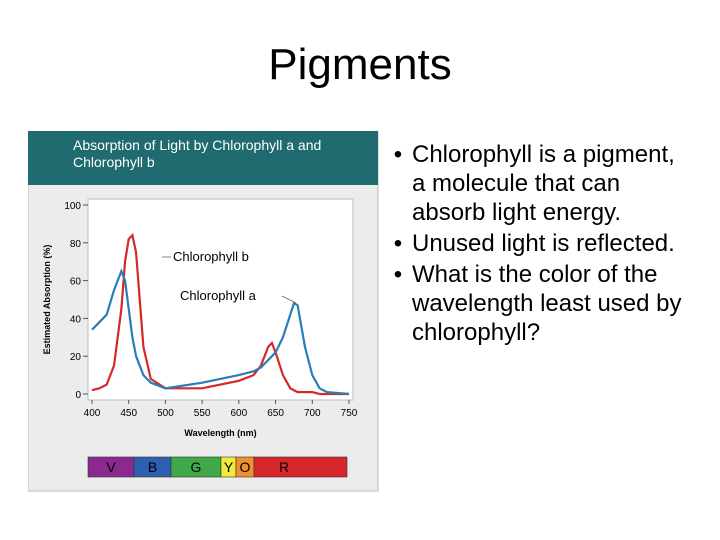 The height and width of the screenshot is (540, 720). What do you see at coordinates (275, 413) in the screenshot?
I see `x-tick-label: 650` at bounding box center [275, 413].